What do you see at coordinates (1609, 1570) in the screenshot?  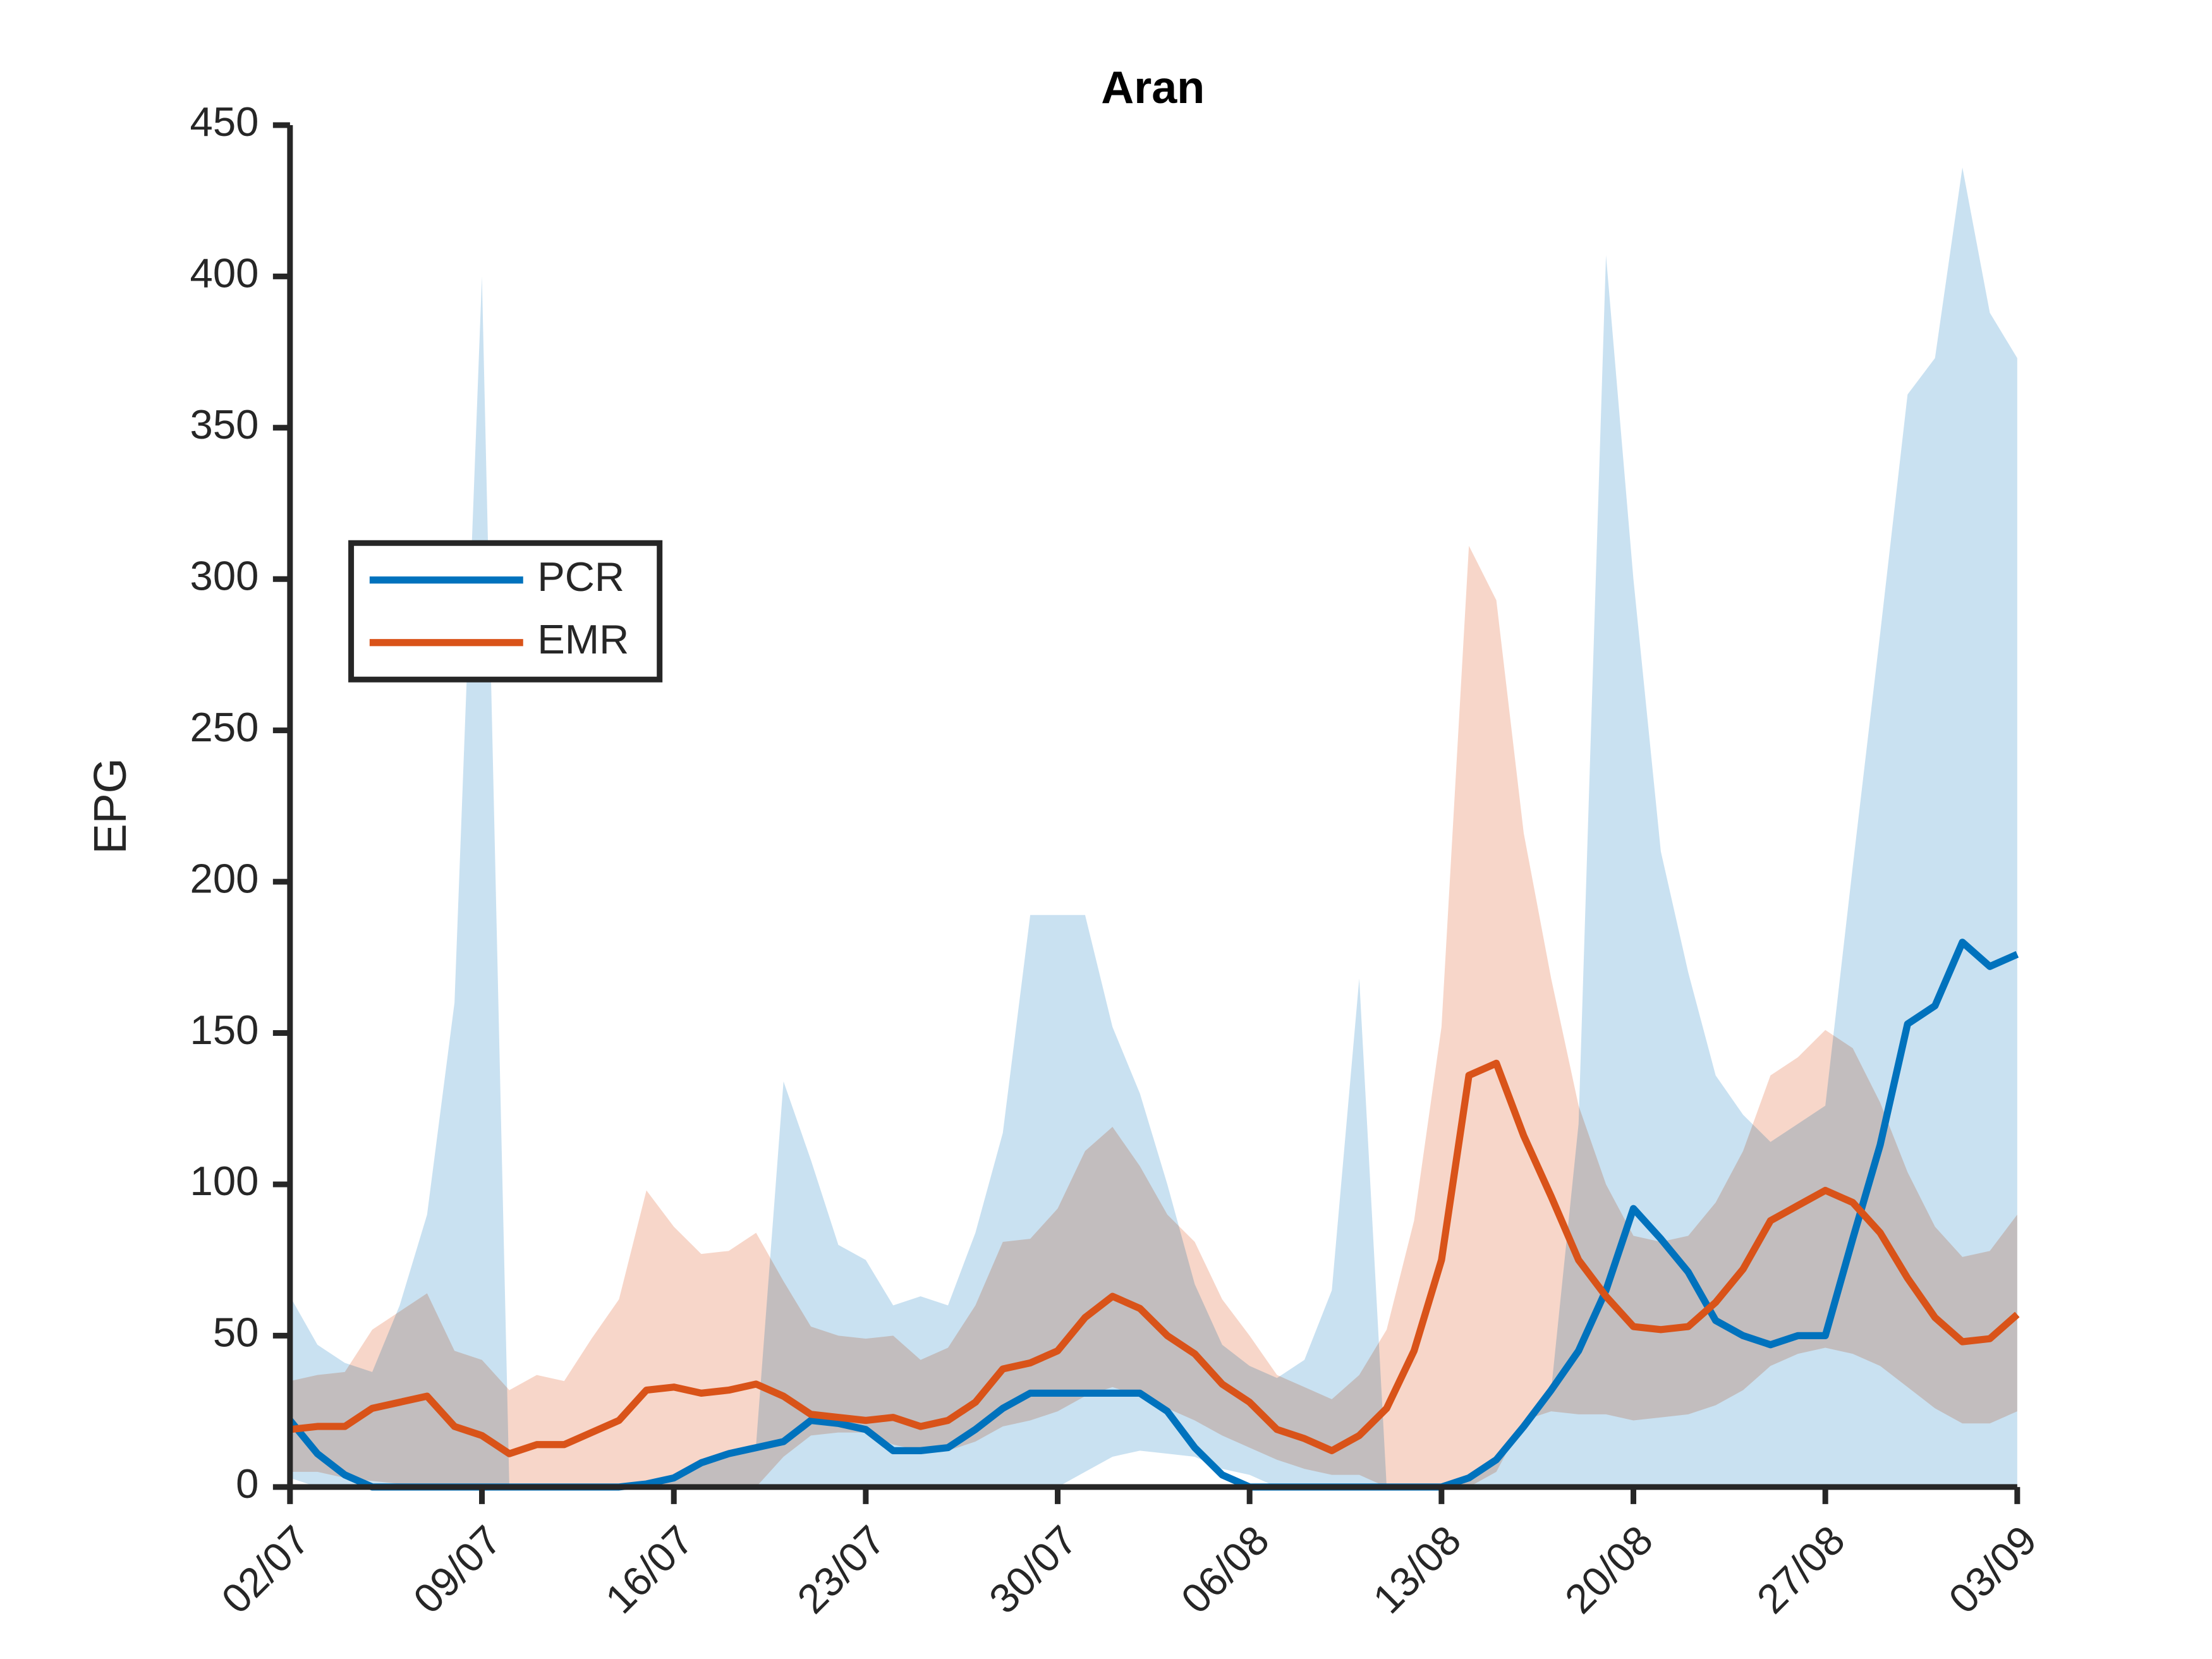 I see `x-tick-label: 20/08` at bounding box center [1609, 1570].